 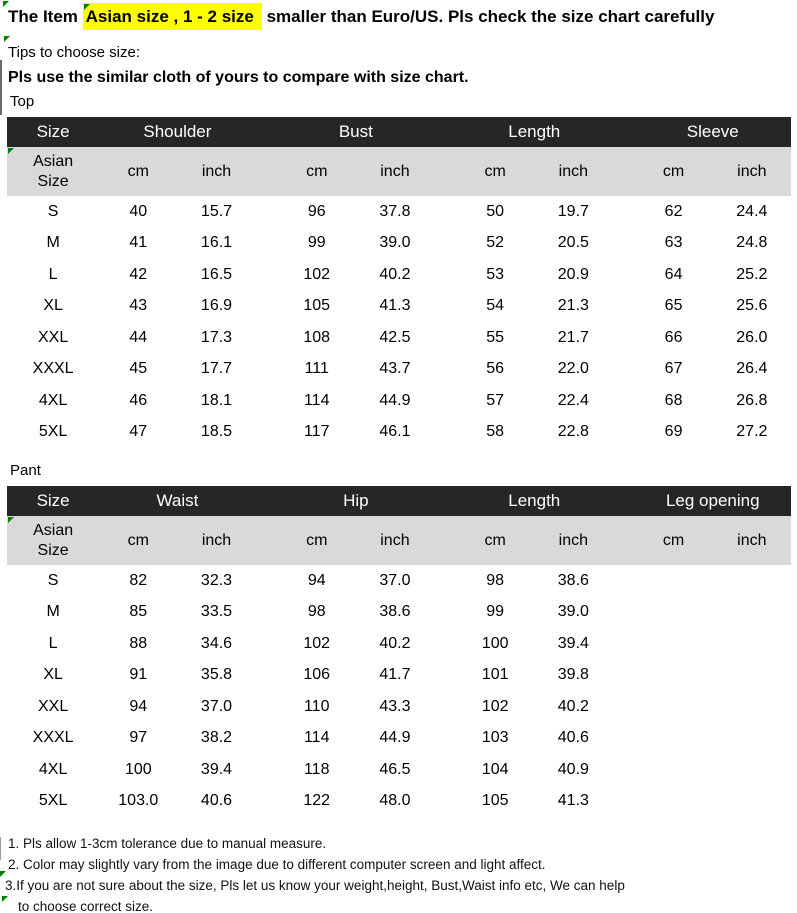 What do you see at coordinates (495, 738) in the screenshot?
I see `value-cell: 103` at bounding box center [495, 738].